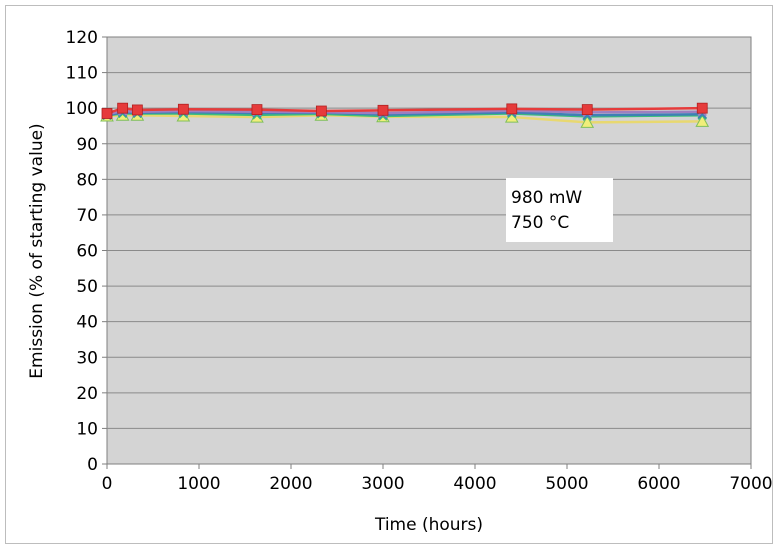 The width and height of the screenshot is (775, 546). What do you see at coordinates (658, 484) in the screenshot?
I see `x-tick-label: 6000` at bounding box center [658, 484].